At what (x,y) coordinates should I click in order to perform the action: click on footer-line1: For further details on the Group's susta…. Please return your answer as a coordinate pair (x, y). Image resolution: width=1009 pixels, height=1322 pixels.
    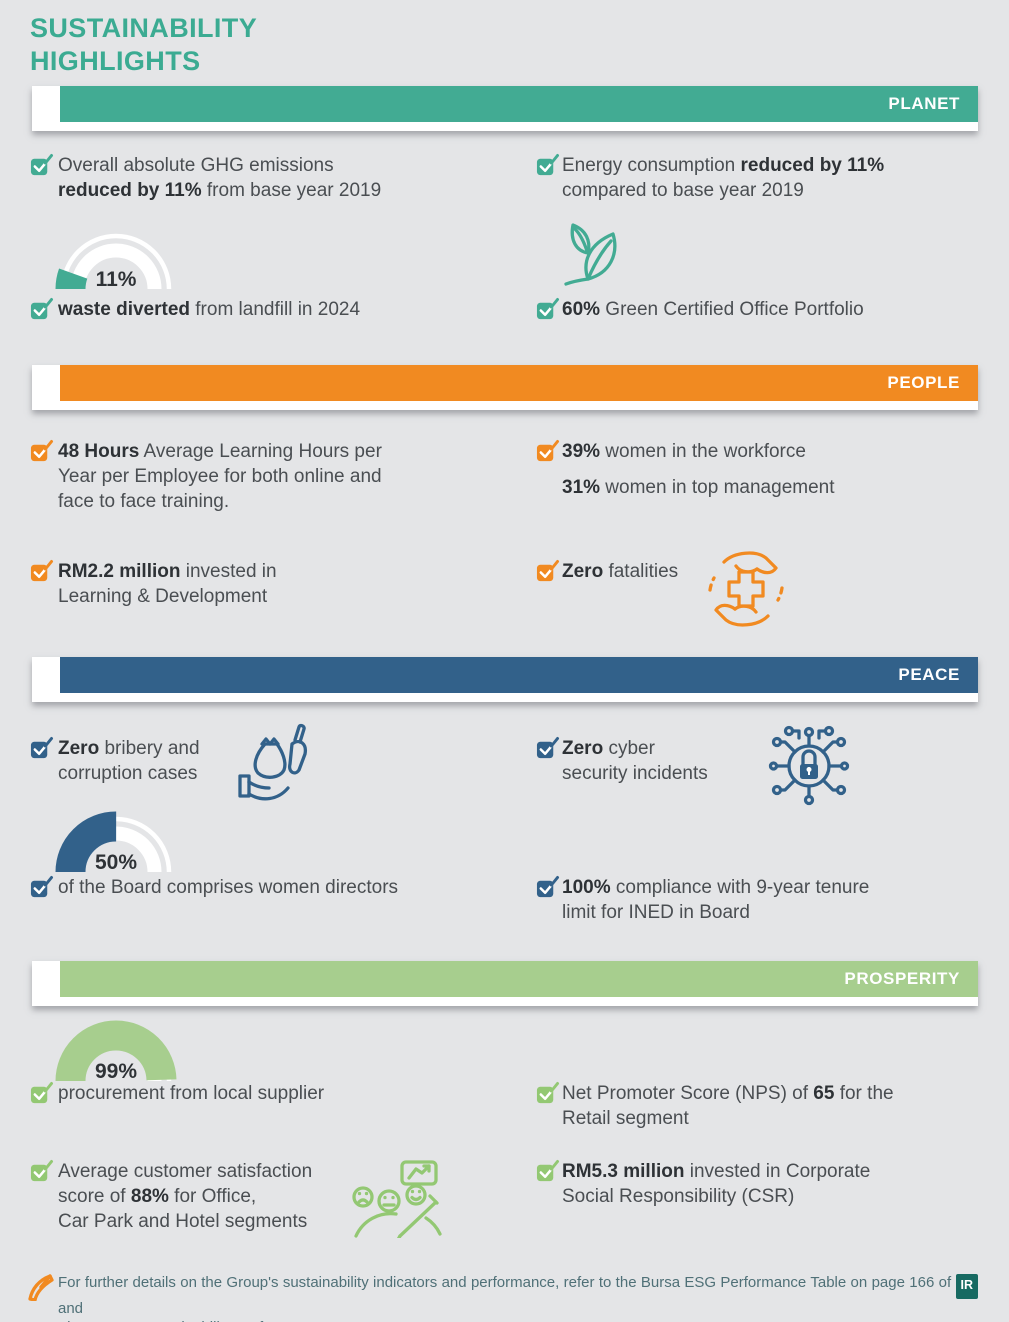
    Looking at the image, I should click on (518, 1295).